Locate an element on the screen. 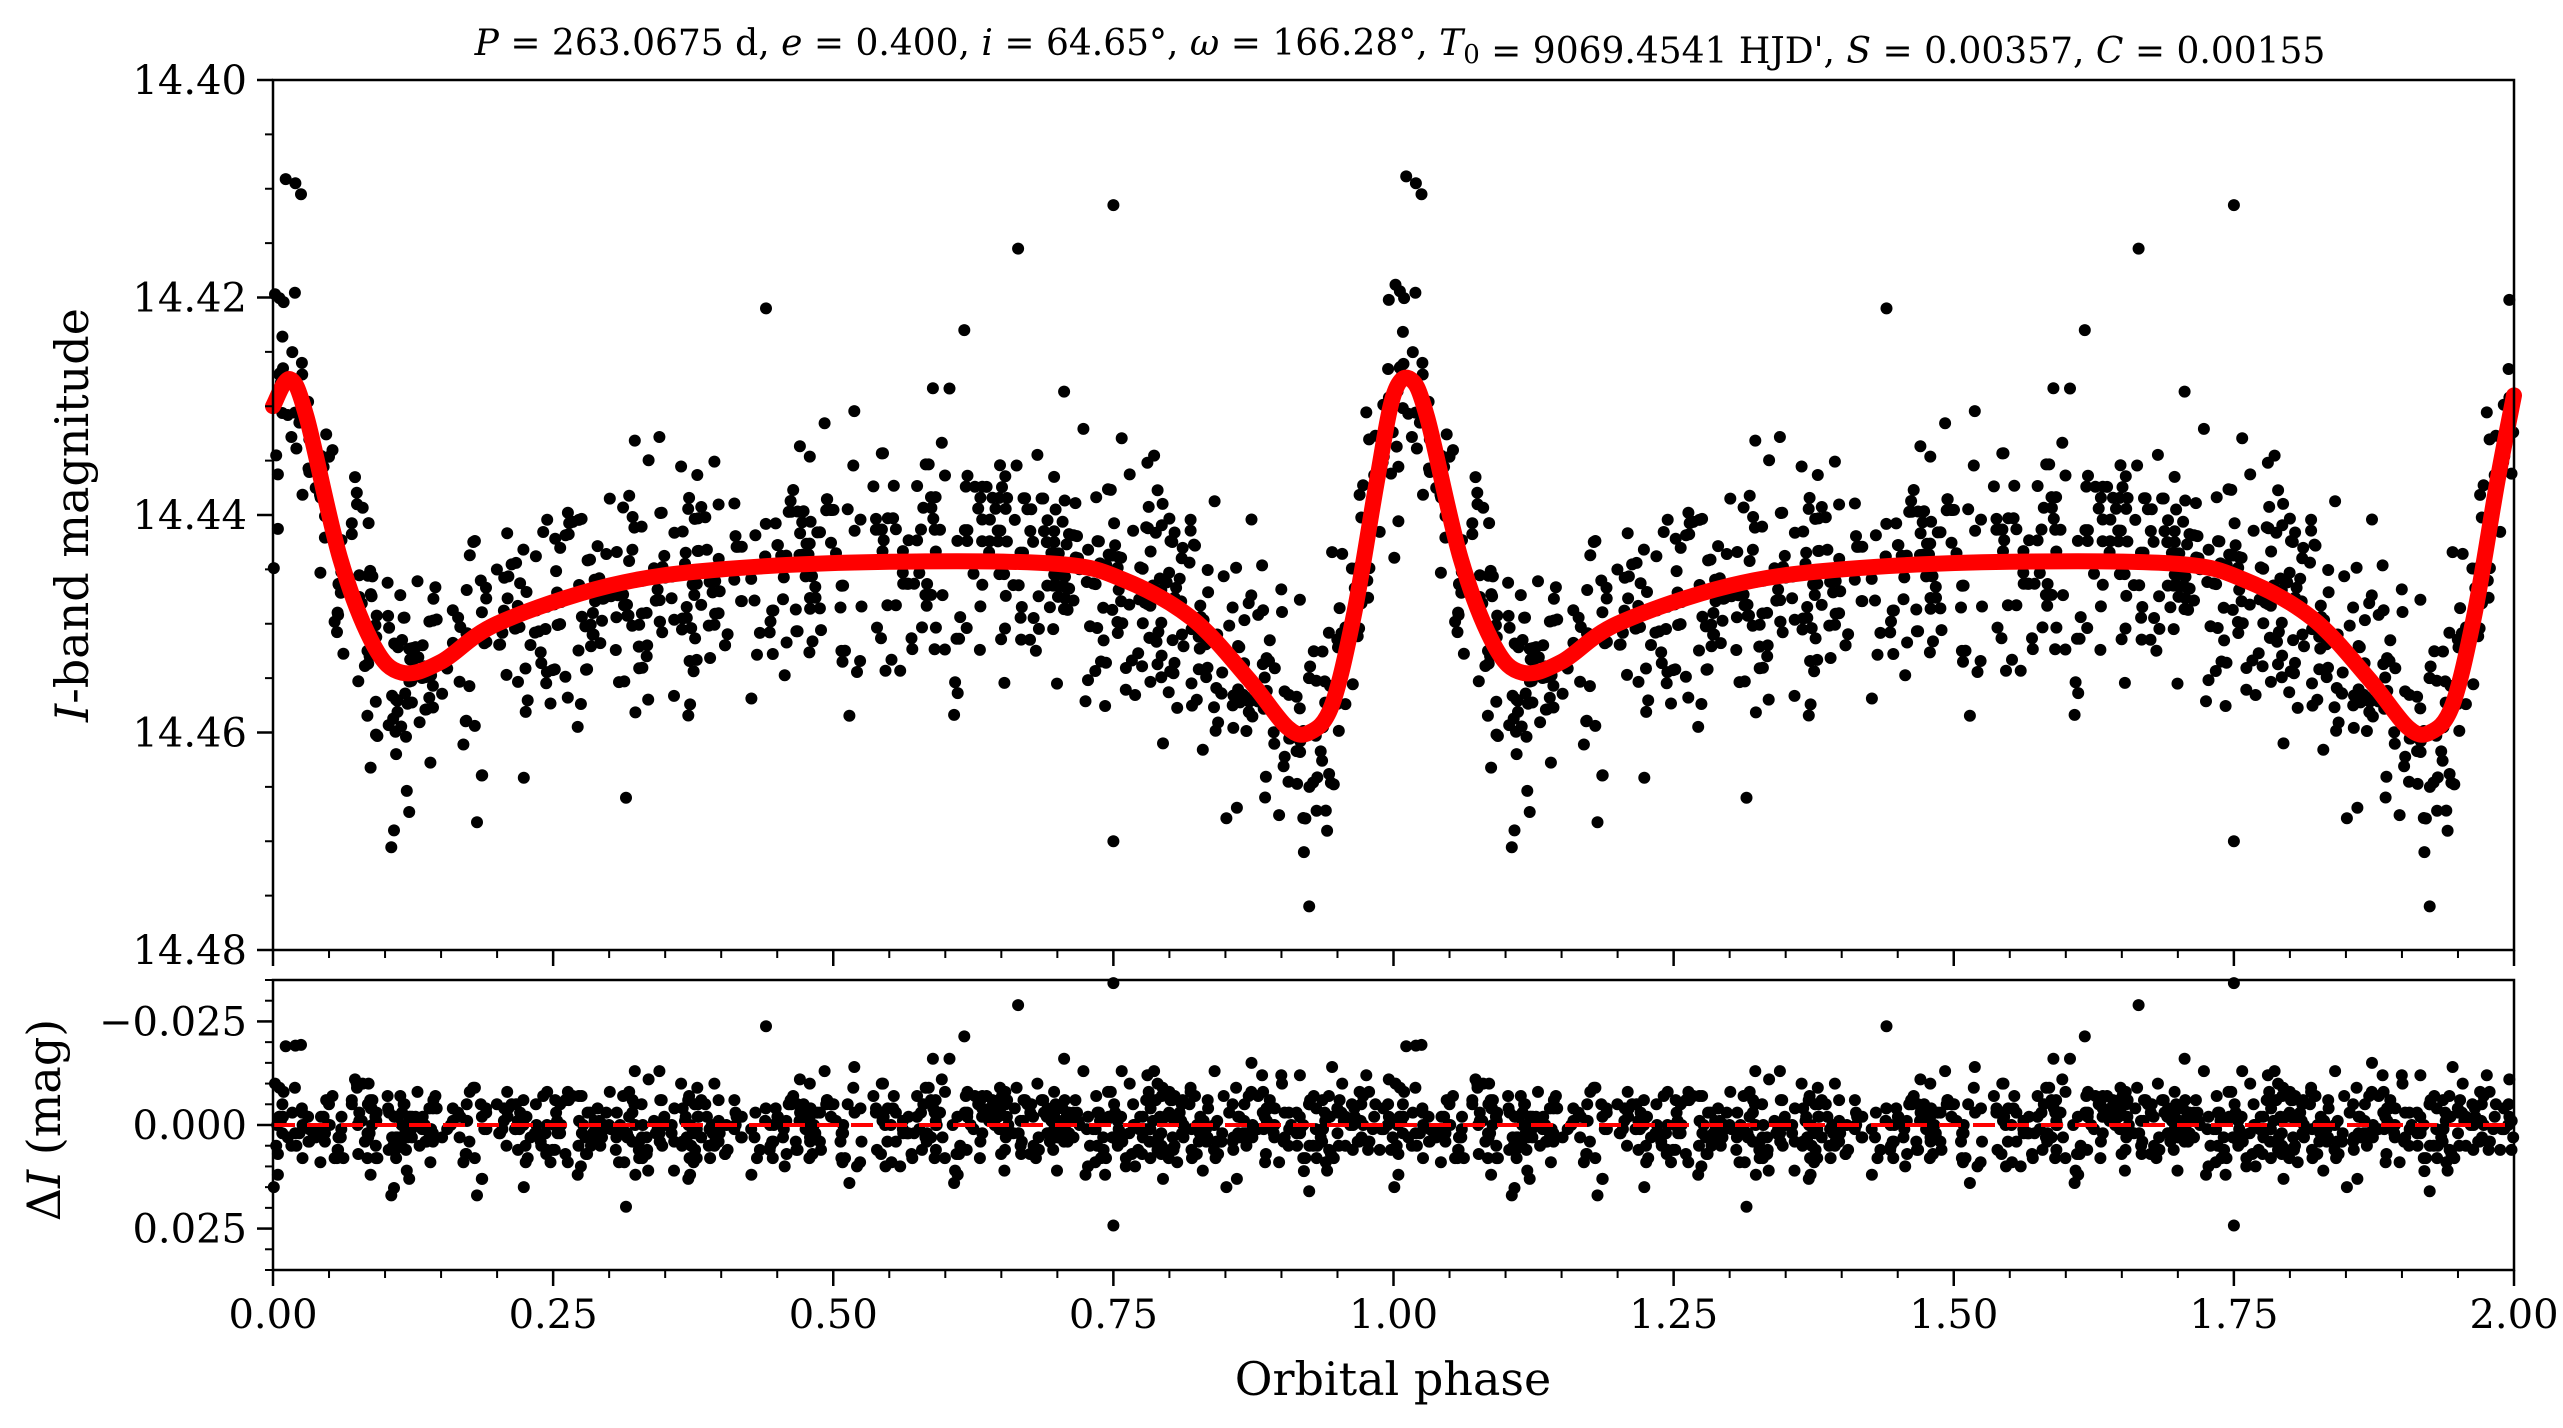 Image resolution: width=2563 pixels, height=1428 pixels. y-tick-label: 0.025 is located at coordinates (189, 1230).